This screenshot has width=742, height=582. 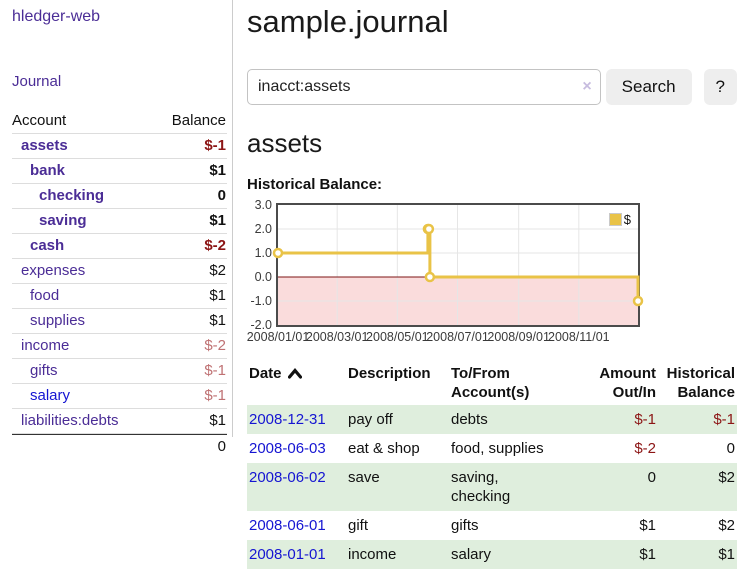 What do you see at coordinates (726, 554) in the screenshot?
I see `transaction-balance: $1` at bounding box center [726, 554].